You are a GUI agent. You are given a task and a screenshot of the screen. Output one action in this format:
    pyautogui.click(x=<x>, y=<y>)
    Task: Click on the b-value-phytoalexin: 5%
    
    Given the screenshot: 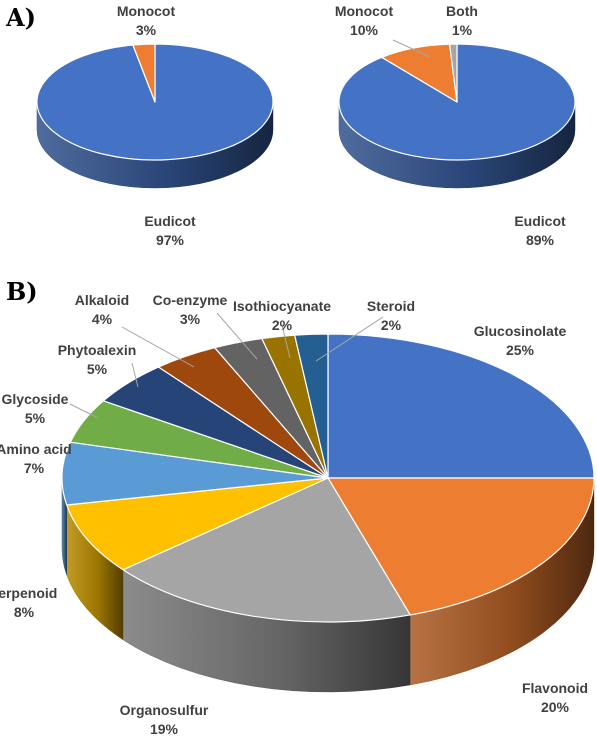 What is the action you would take?
    pyautogui.click(x=97, y=369)
    